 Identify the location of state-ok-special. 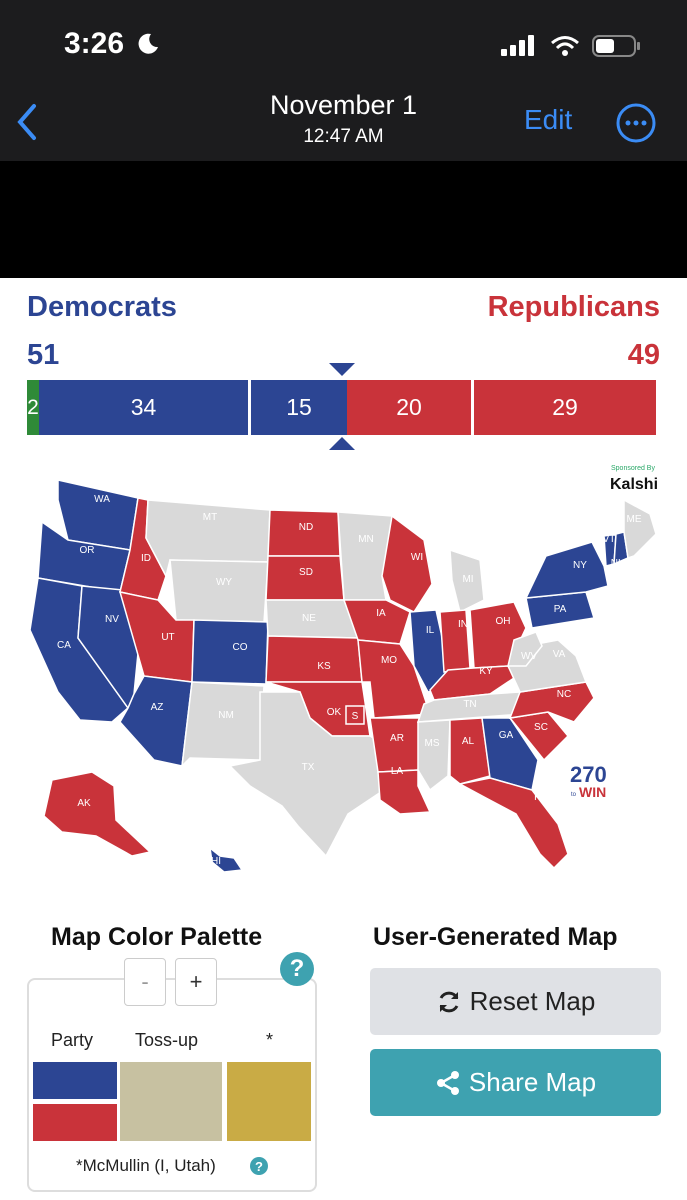
(355, 715).